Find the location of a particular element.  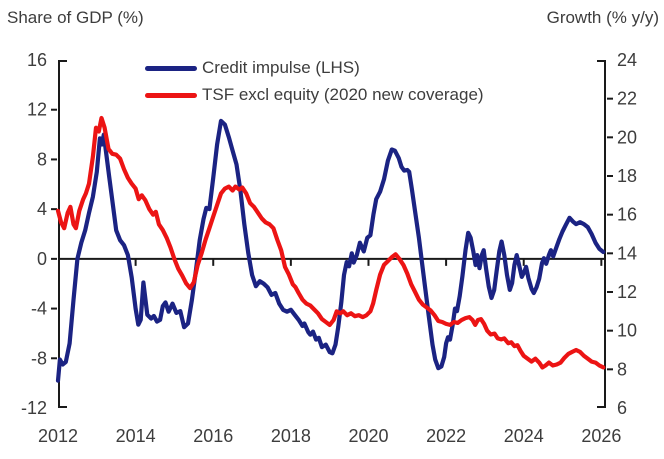

left-axis-tick-label: -4 is located at coordinates (39, 309).